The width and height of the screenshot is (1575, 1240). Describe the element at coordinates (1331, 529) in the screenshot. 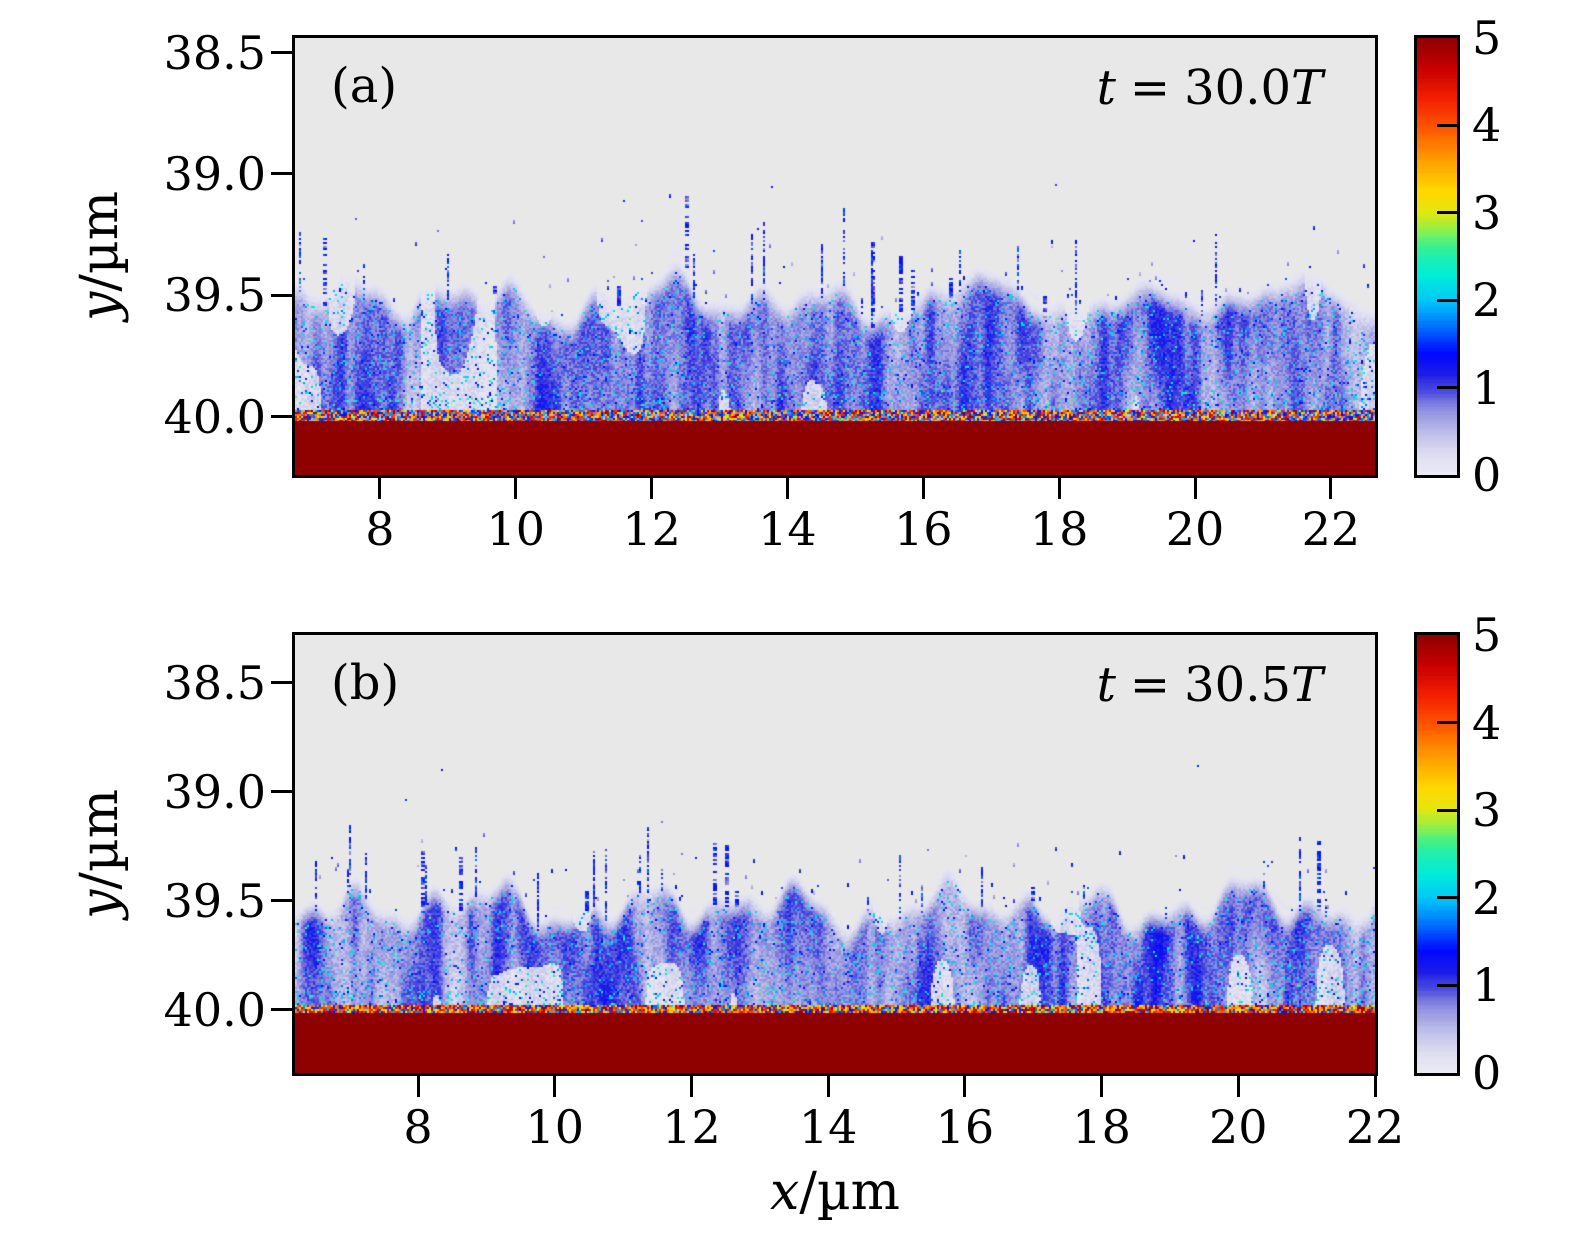

I see `x-tick-label-a: 22` at that location.